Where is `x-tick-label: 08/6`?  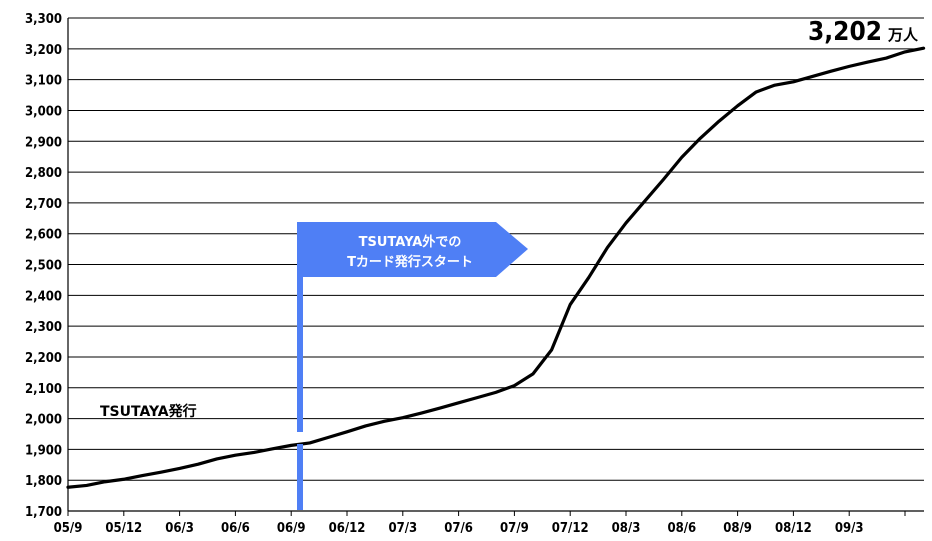
x-tick-label: 08/6 is located at coordinates (681, 528).